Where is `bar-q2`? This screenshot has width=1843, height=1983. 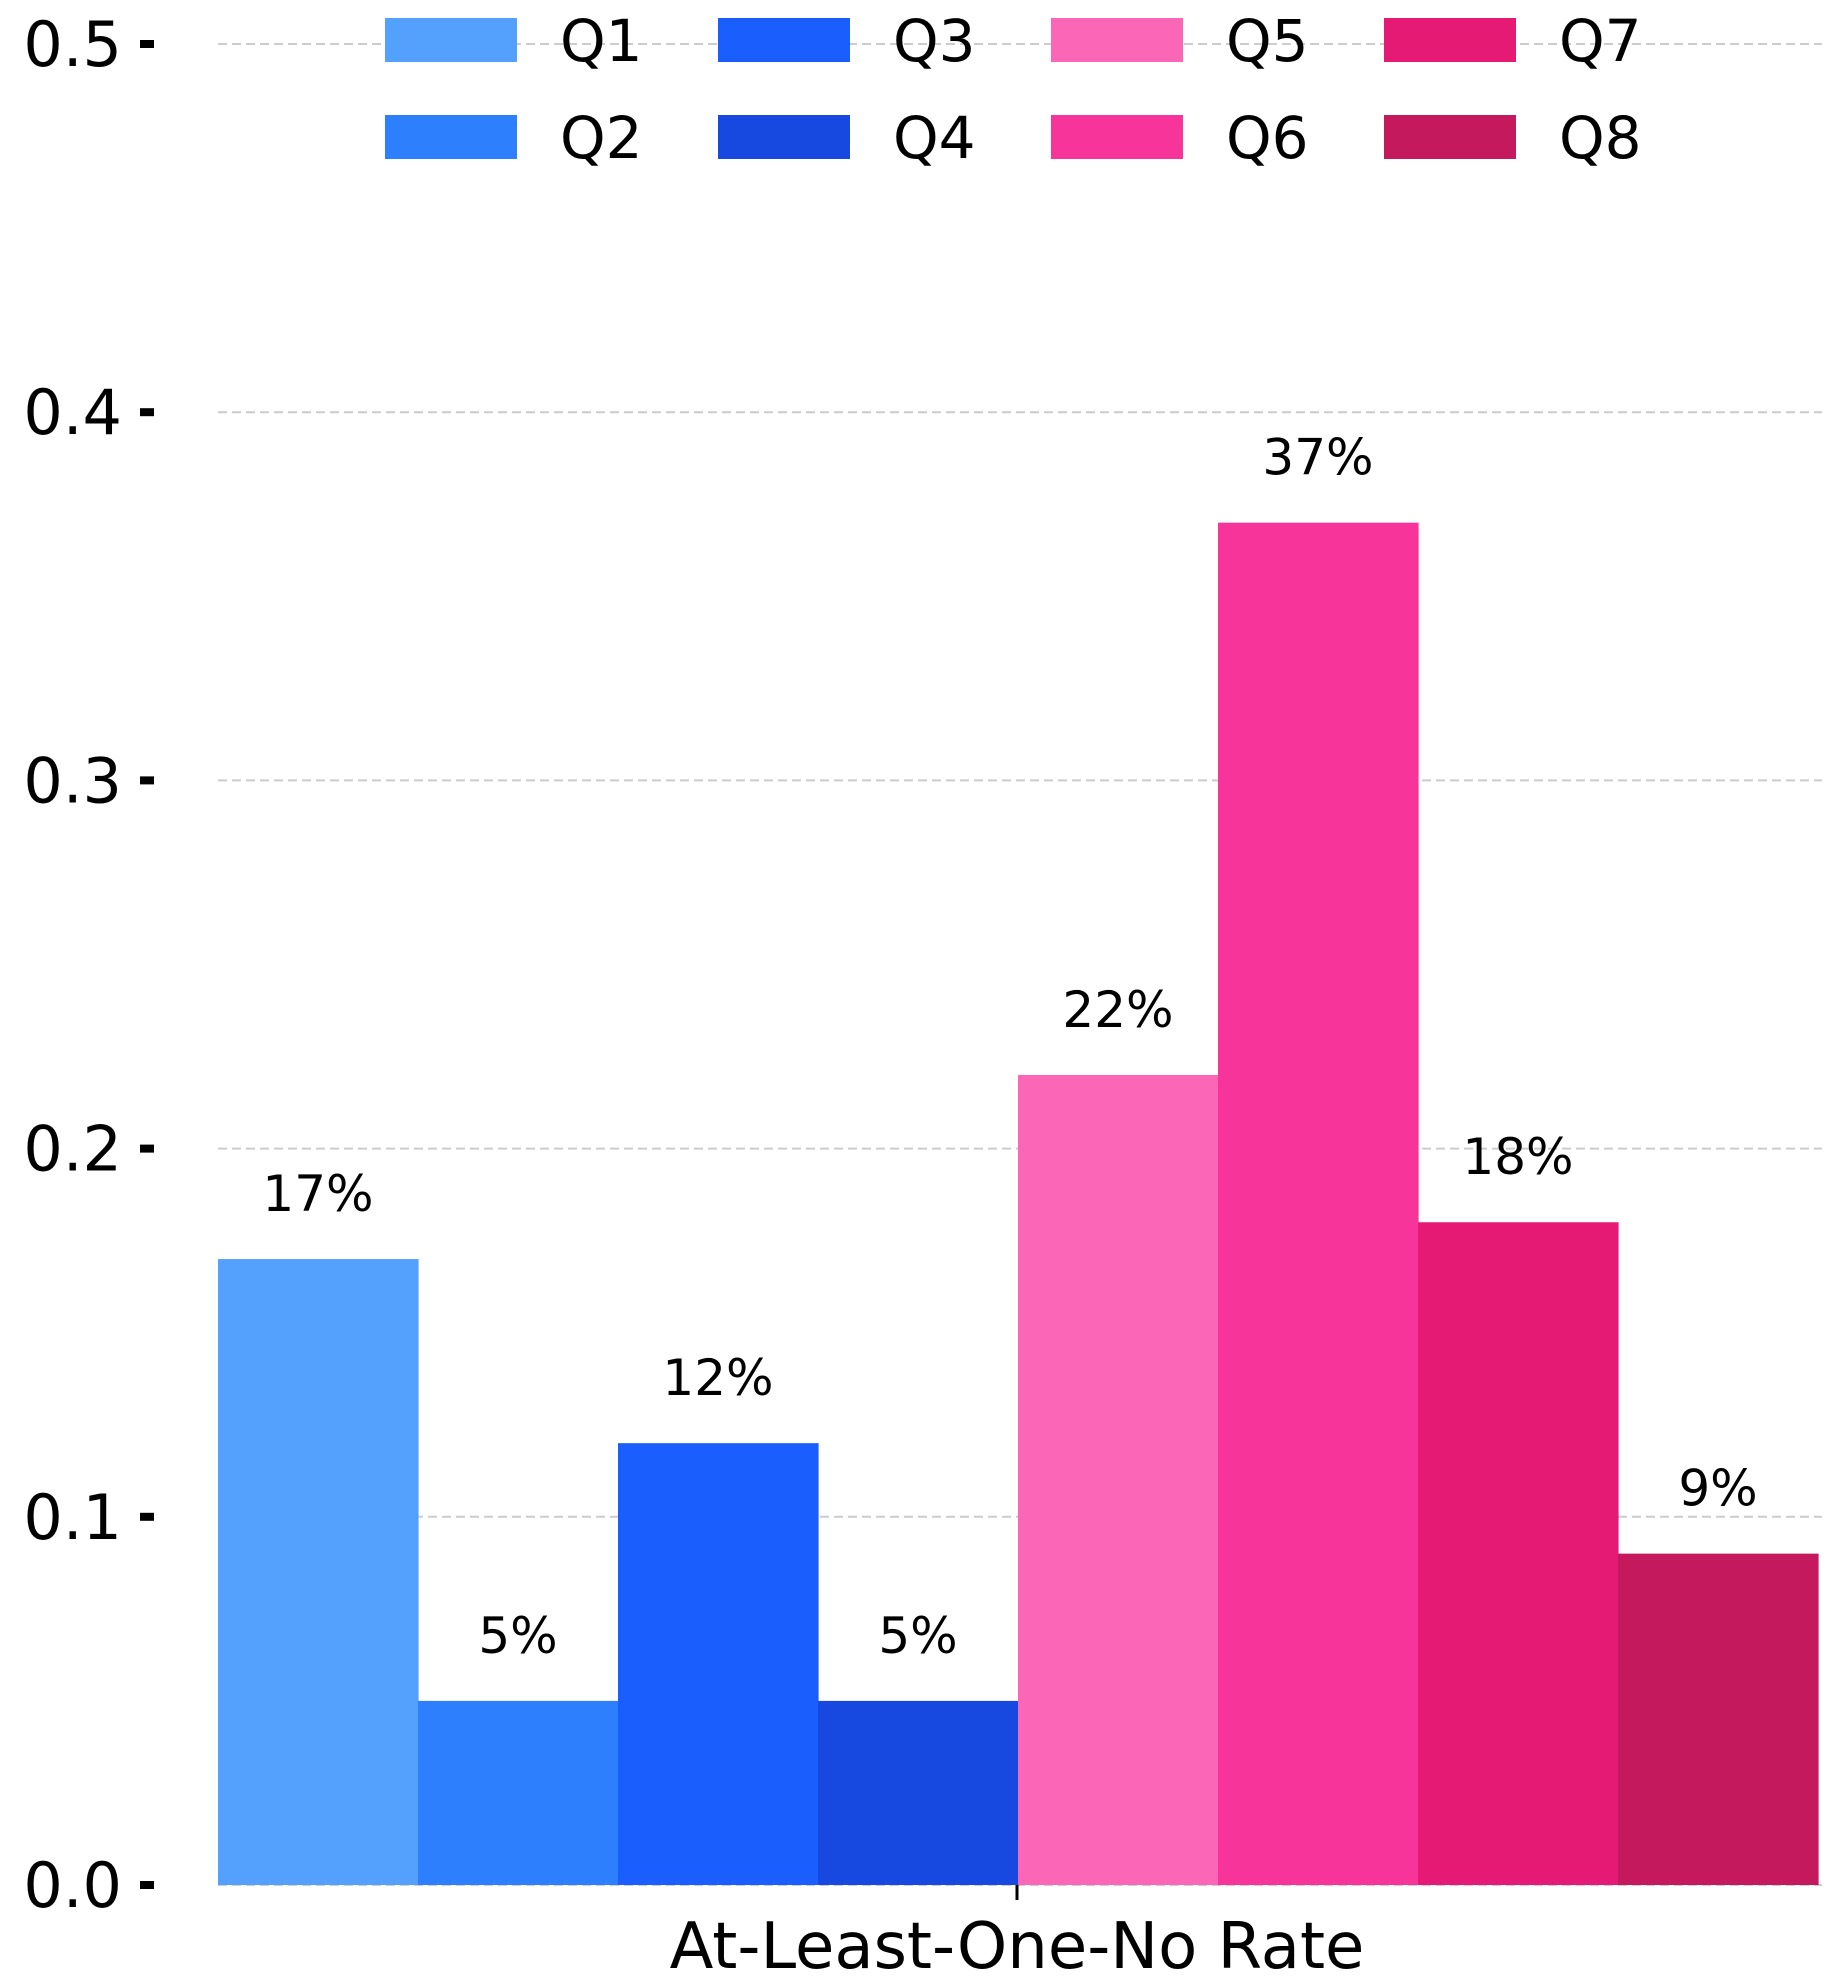 bar-q2 is located at coordinates (518, 1792).